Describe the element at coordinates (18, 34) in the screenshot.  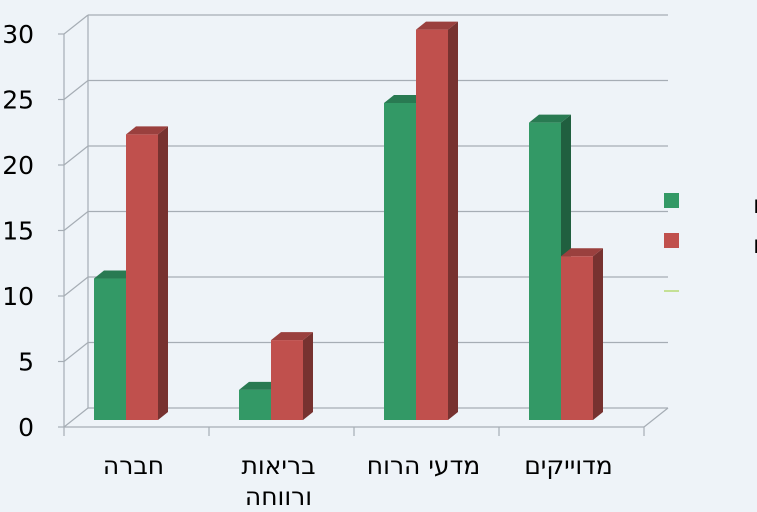
I see `y-tick-label: 30` at that location.